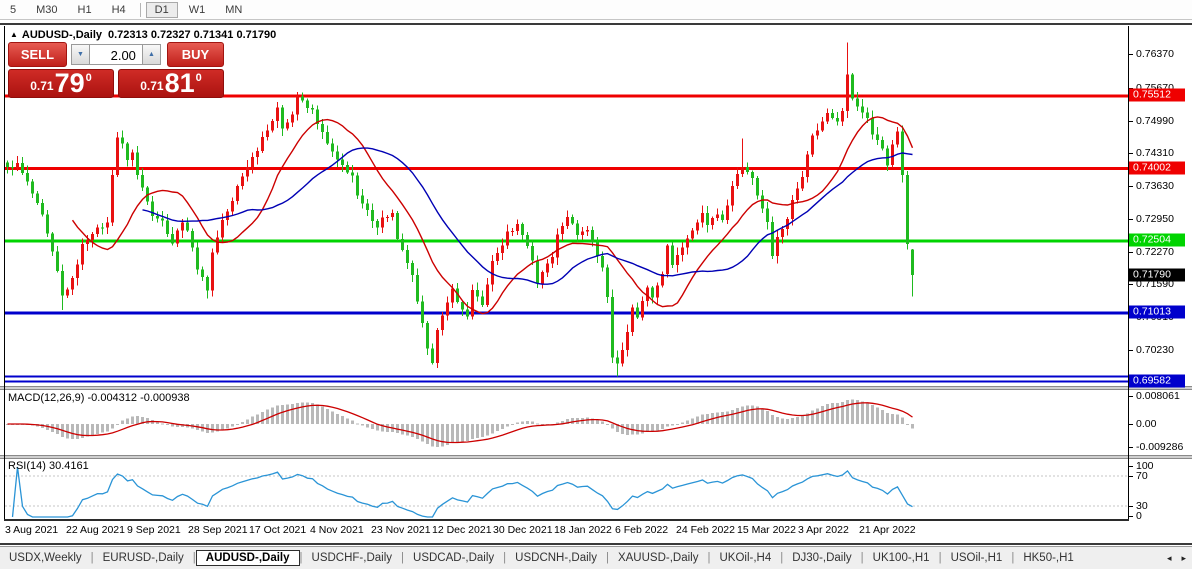 The image size is (1192, 569). I want to click on price-axis-label: 0.76370, so click(1155, 54).